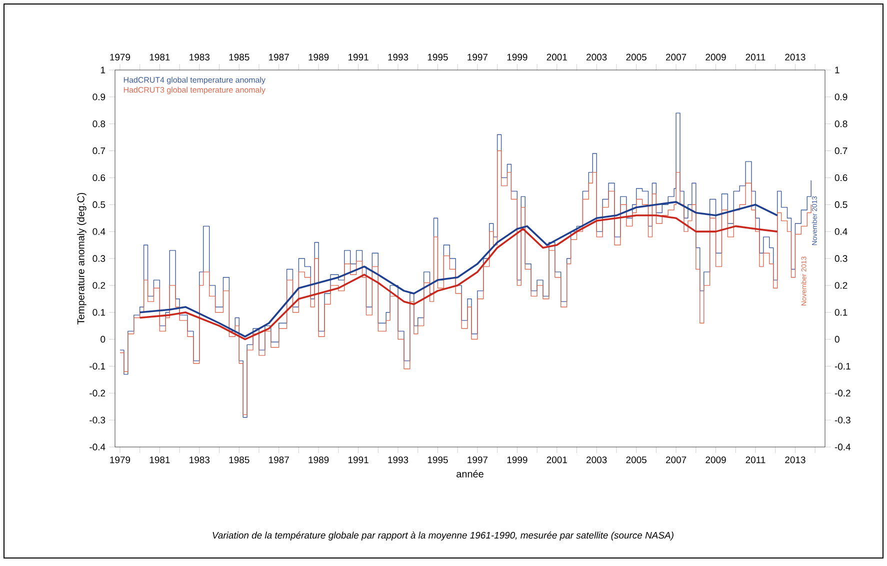 The image size is (887, 566). I want to click on y2-tick-label: -0.4, so click(842, 447).